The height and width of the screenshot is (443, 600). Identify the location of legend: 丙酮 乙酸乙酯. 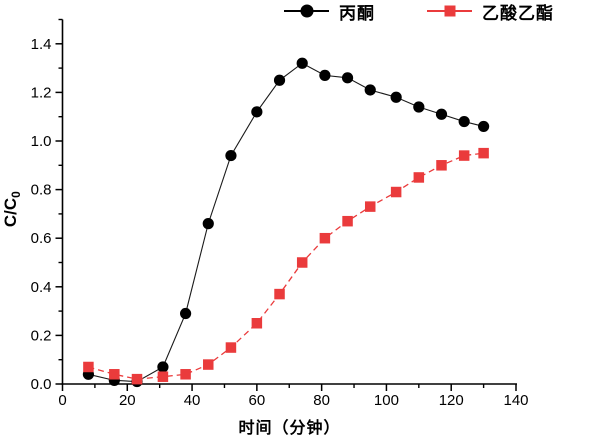
(419, 12).